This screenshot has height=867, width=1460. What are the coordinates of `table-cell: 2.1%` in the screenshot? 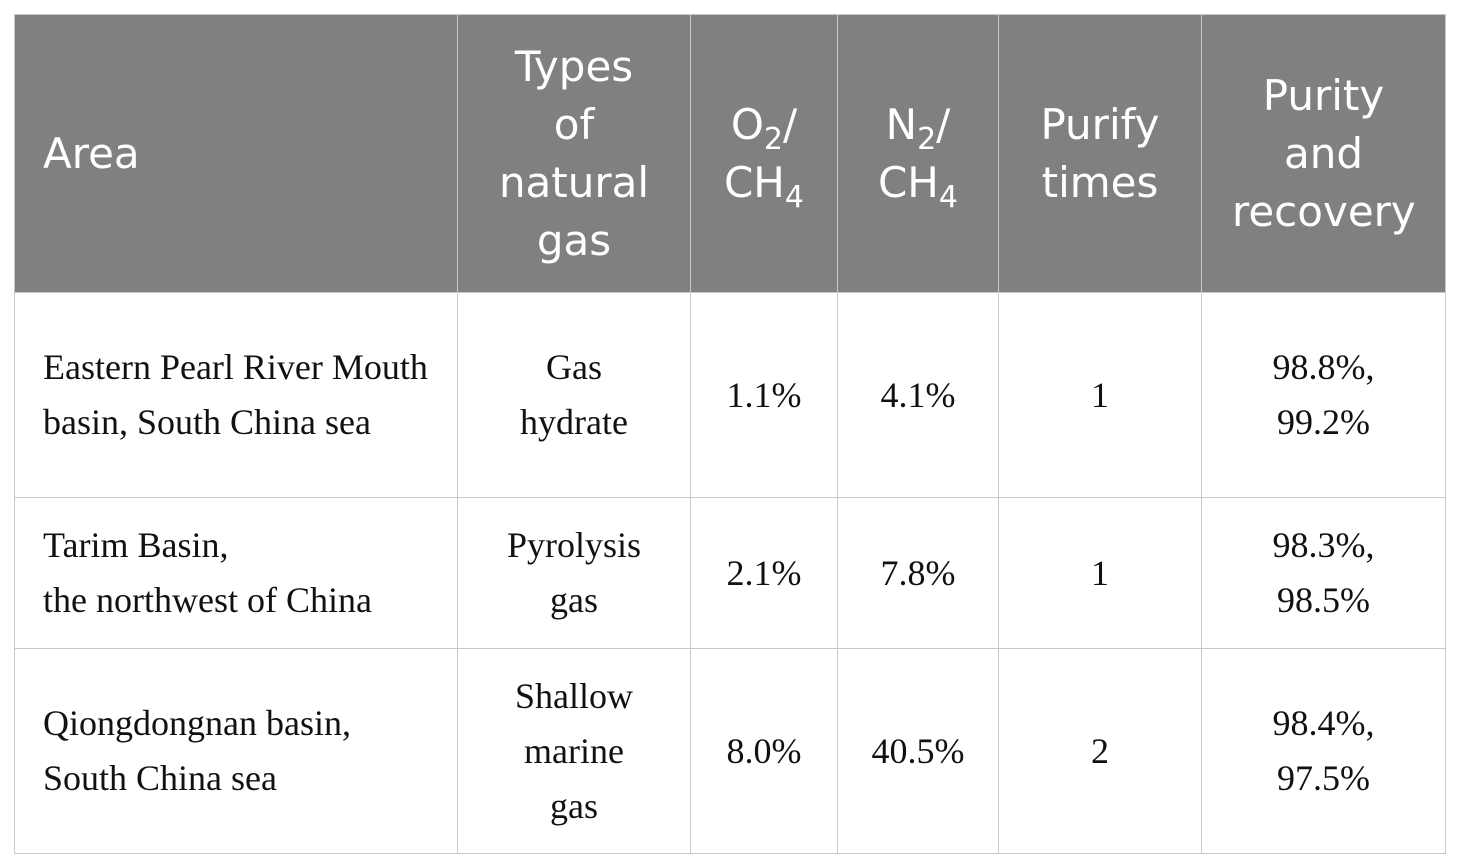 It's located at (764, 573).